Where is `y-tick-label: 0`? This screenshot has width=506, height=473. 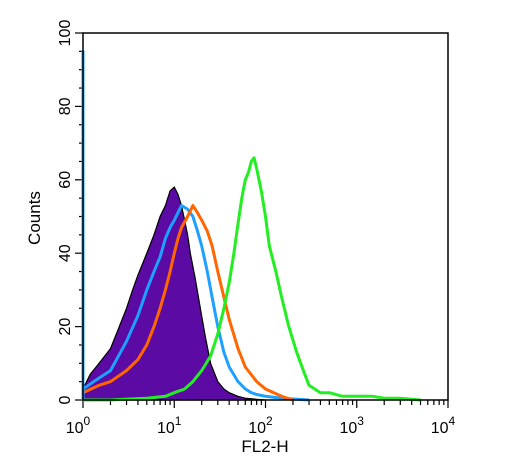
y-tick-label: 0 is located at coordinates (65, 399).